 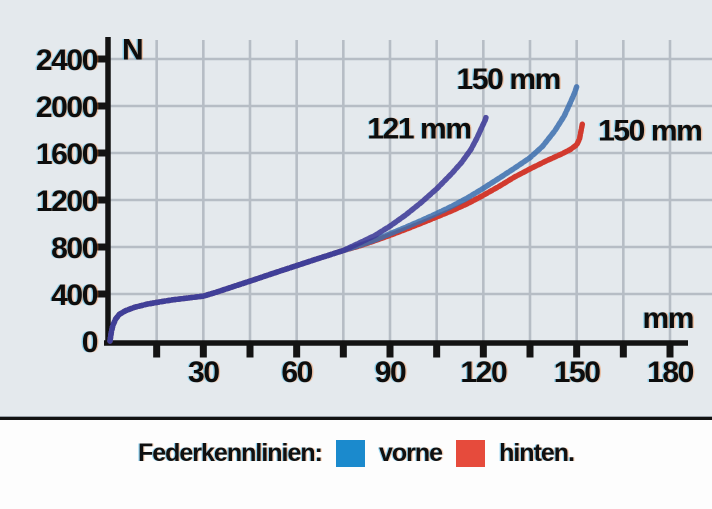 I want to click on y-tick-label: 800, so click(x=74, y=248).